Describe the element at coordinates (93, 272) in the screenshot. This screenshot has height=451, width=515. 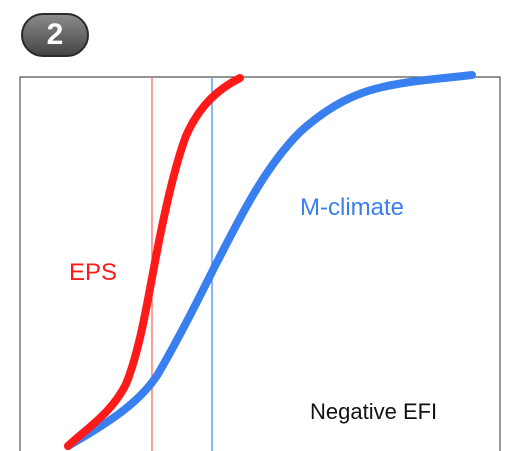
I see `eps-curve-label: EPS` at that location.